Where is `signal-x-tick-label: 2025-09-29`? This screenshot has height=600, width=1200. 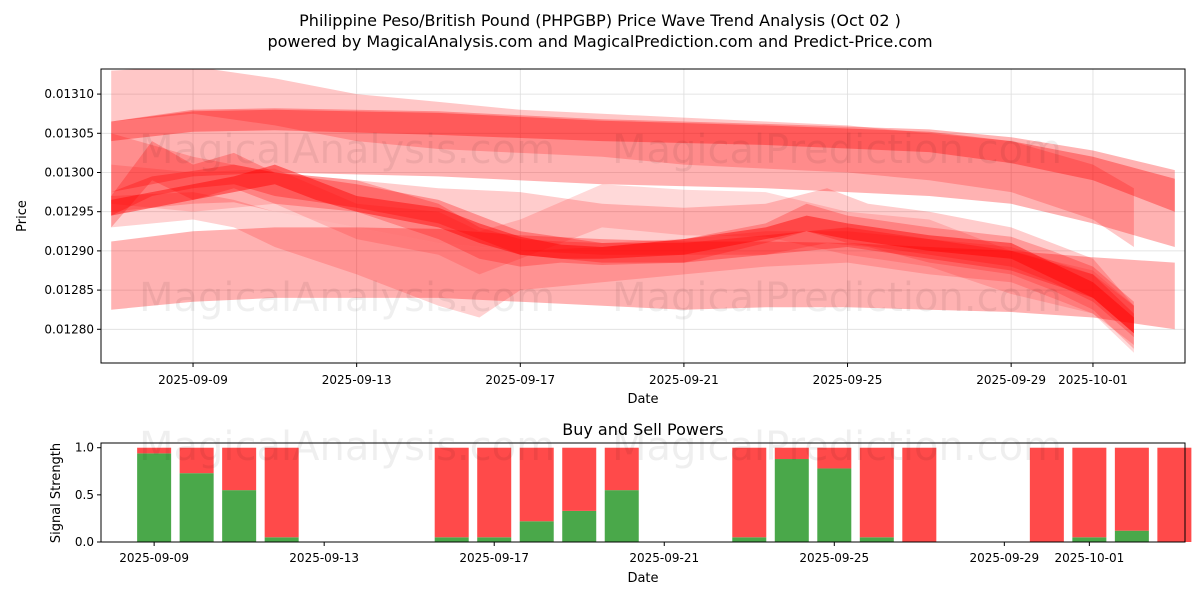 signal-x-tick-label: 2025-09-29 is located at coordinates (1004, 558).